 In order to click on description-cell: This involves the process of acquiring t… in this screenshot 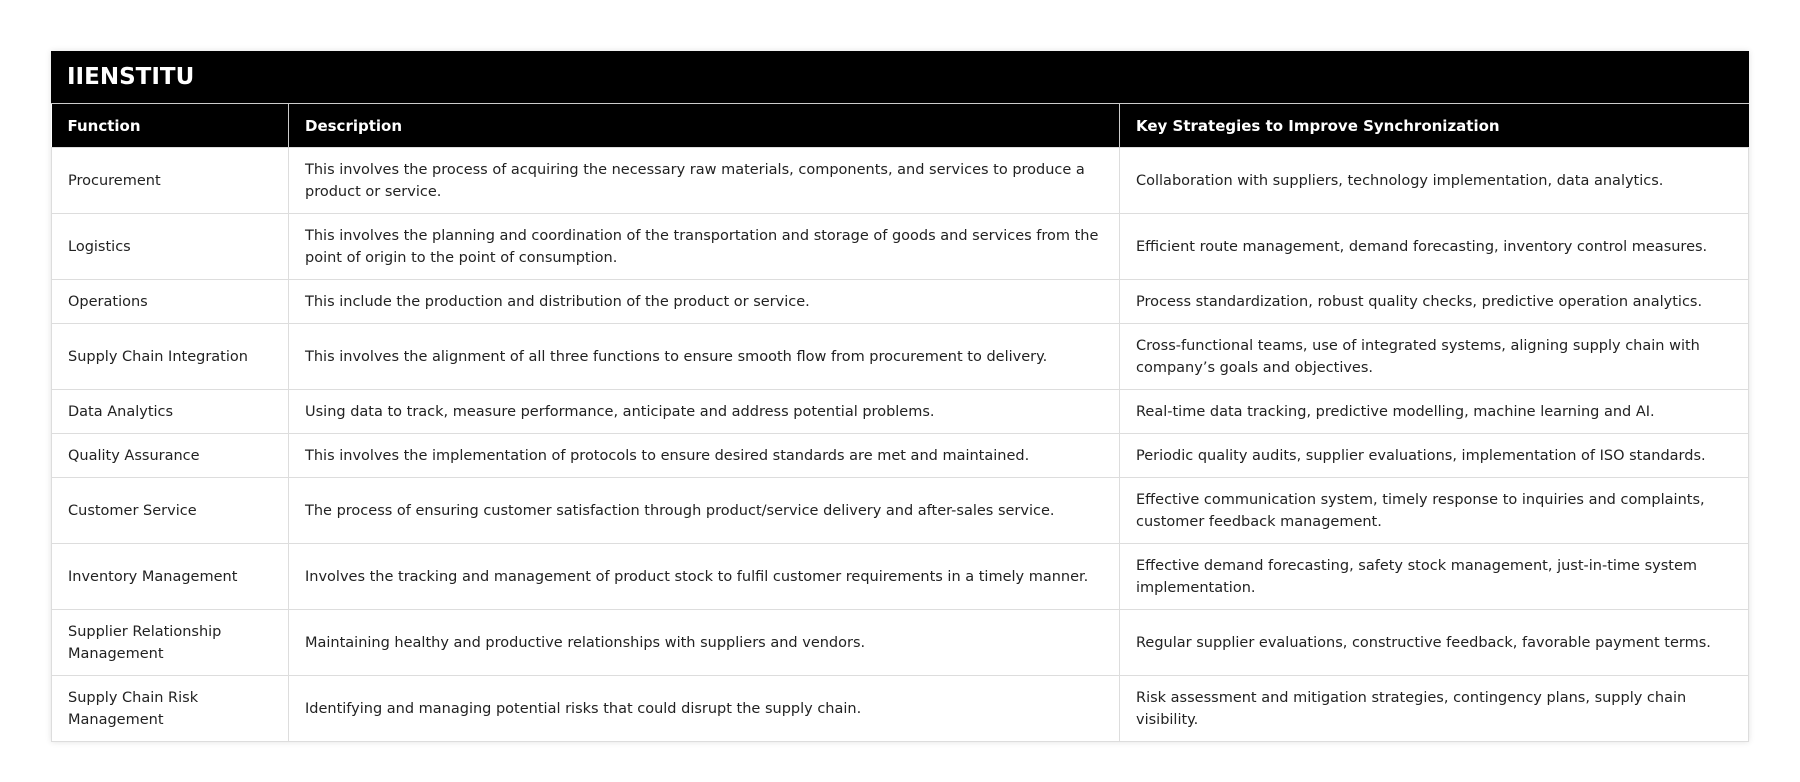, I will do `click(704, 180)`.